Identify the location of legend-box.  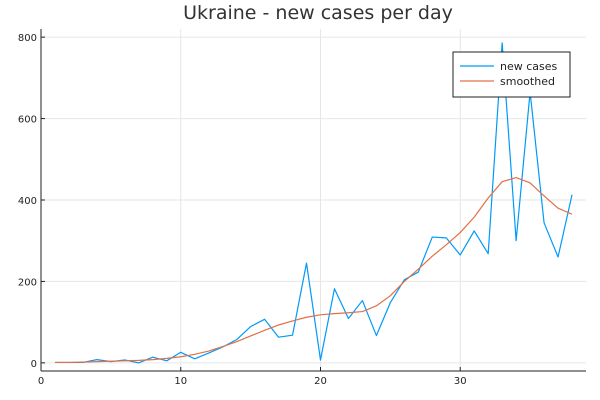
(511, 74).